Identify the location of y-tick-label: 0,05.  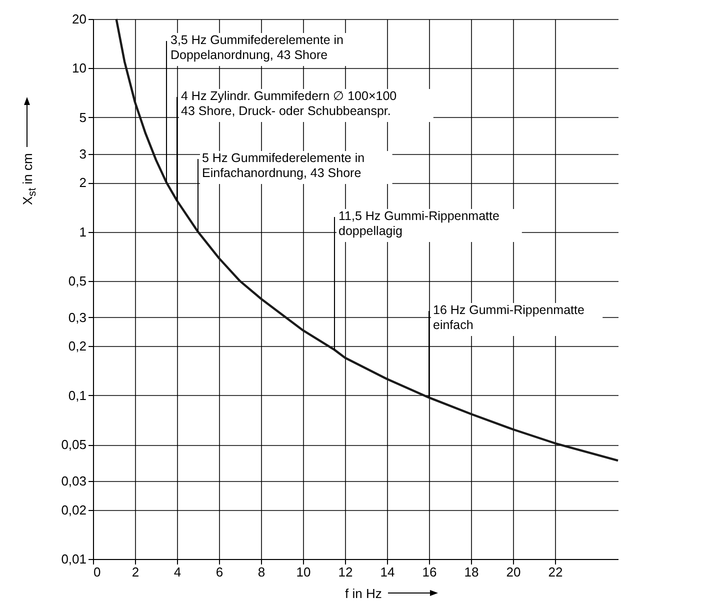
(73, 444).